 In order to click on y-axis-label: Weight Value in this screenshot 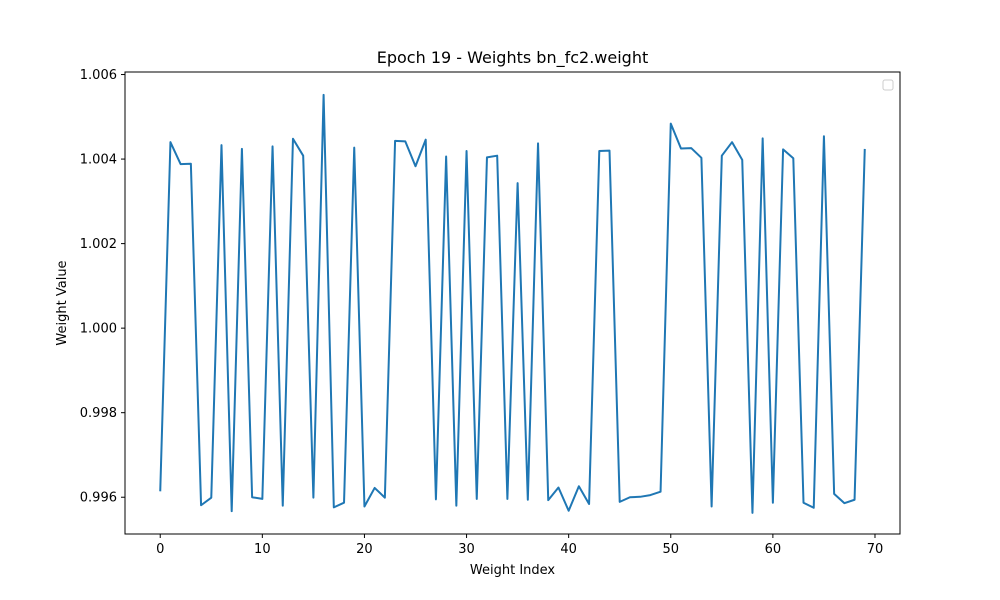, I will do `click(62, 302)`.